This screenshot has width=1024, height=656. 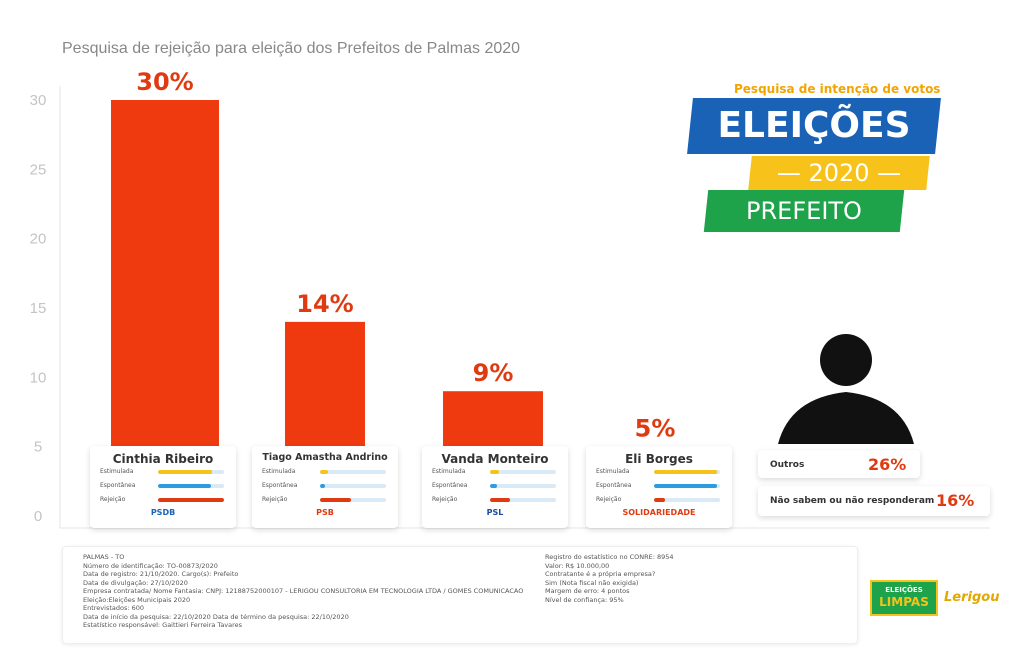 I want to click on survey-info-line: Eleição:Eleições Municipais 2020, so click(x=137, y=599).